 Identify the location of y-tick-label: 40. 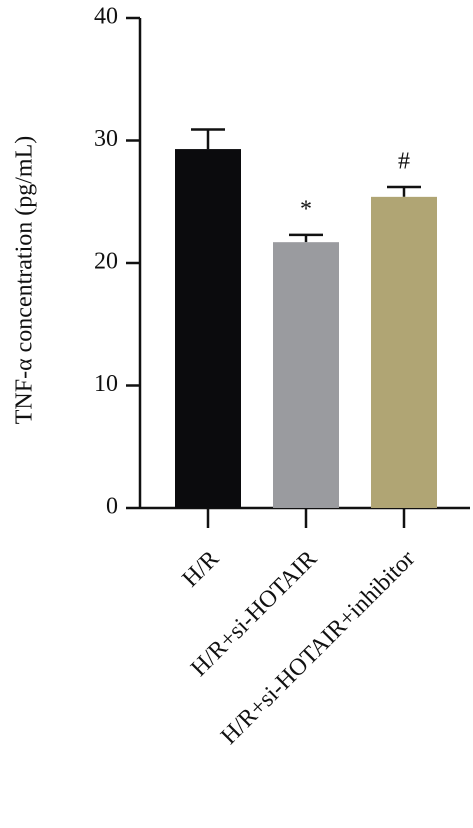
(106, 17).